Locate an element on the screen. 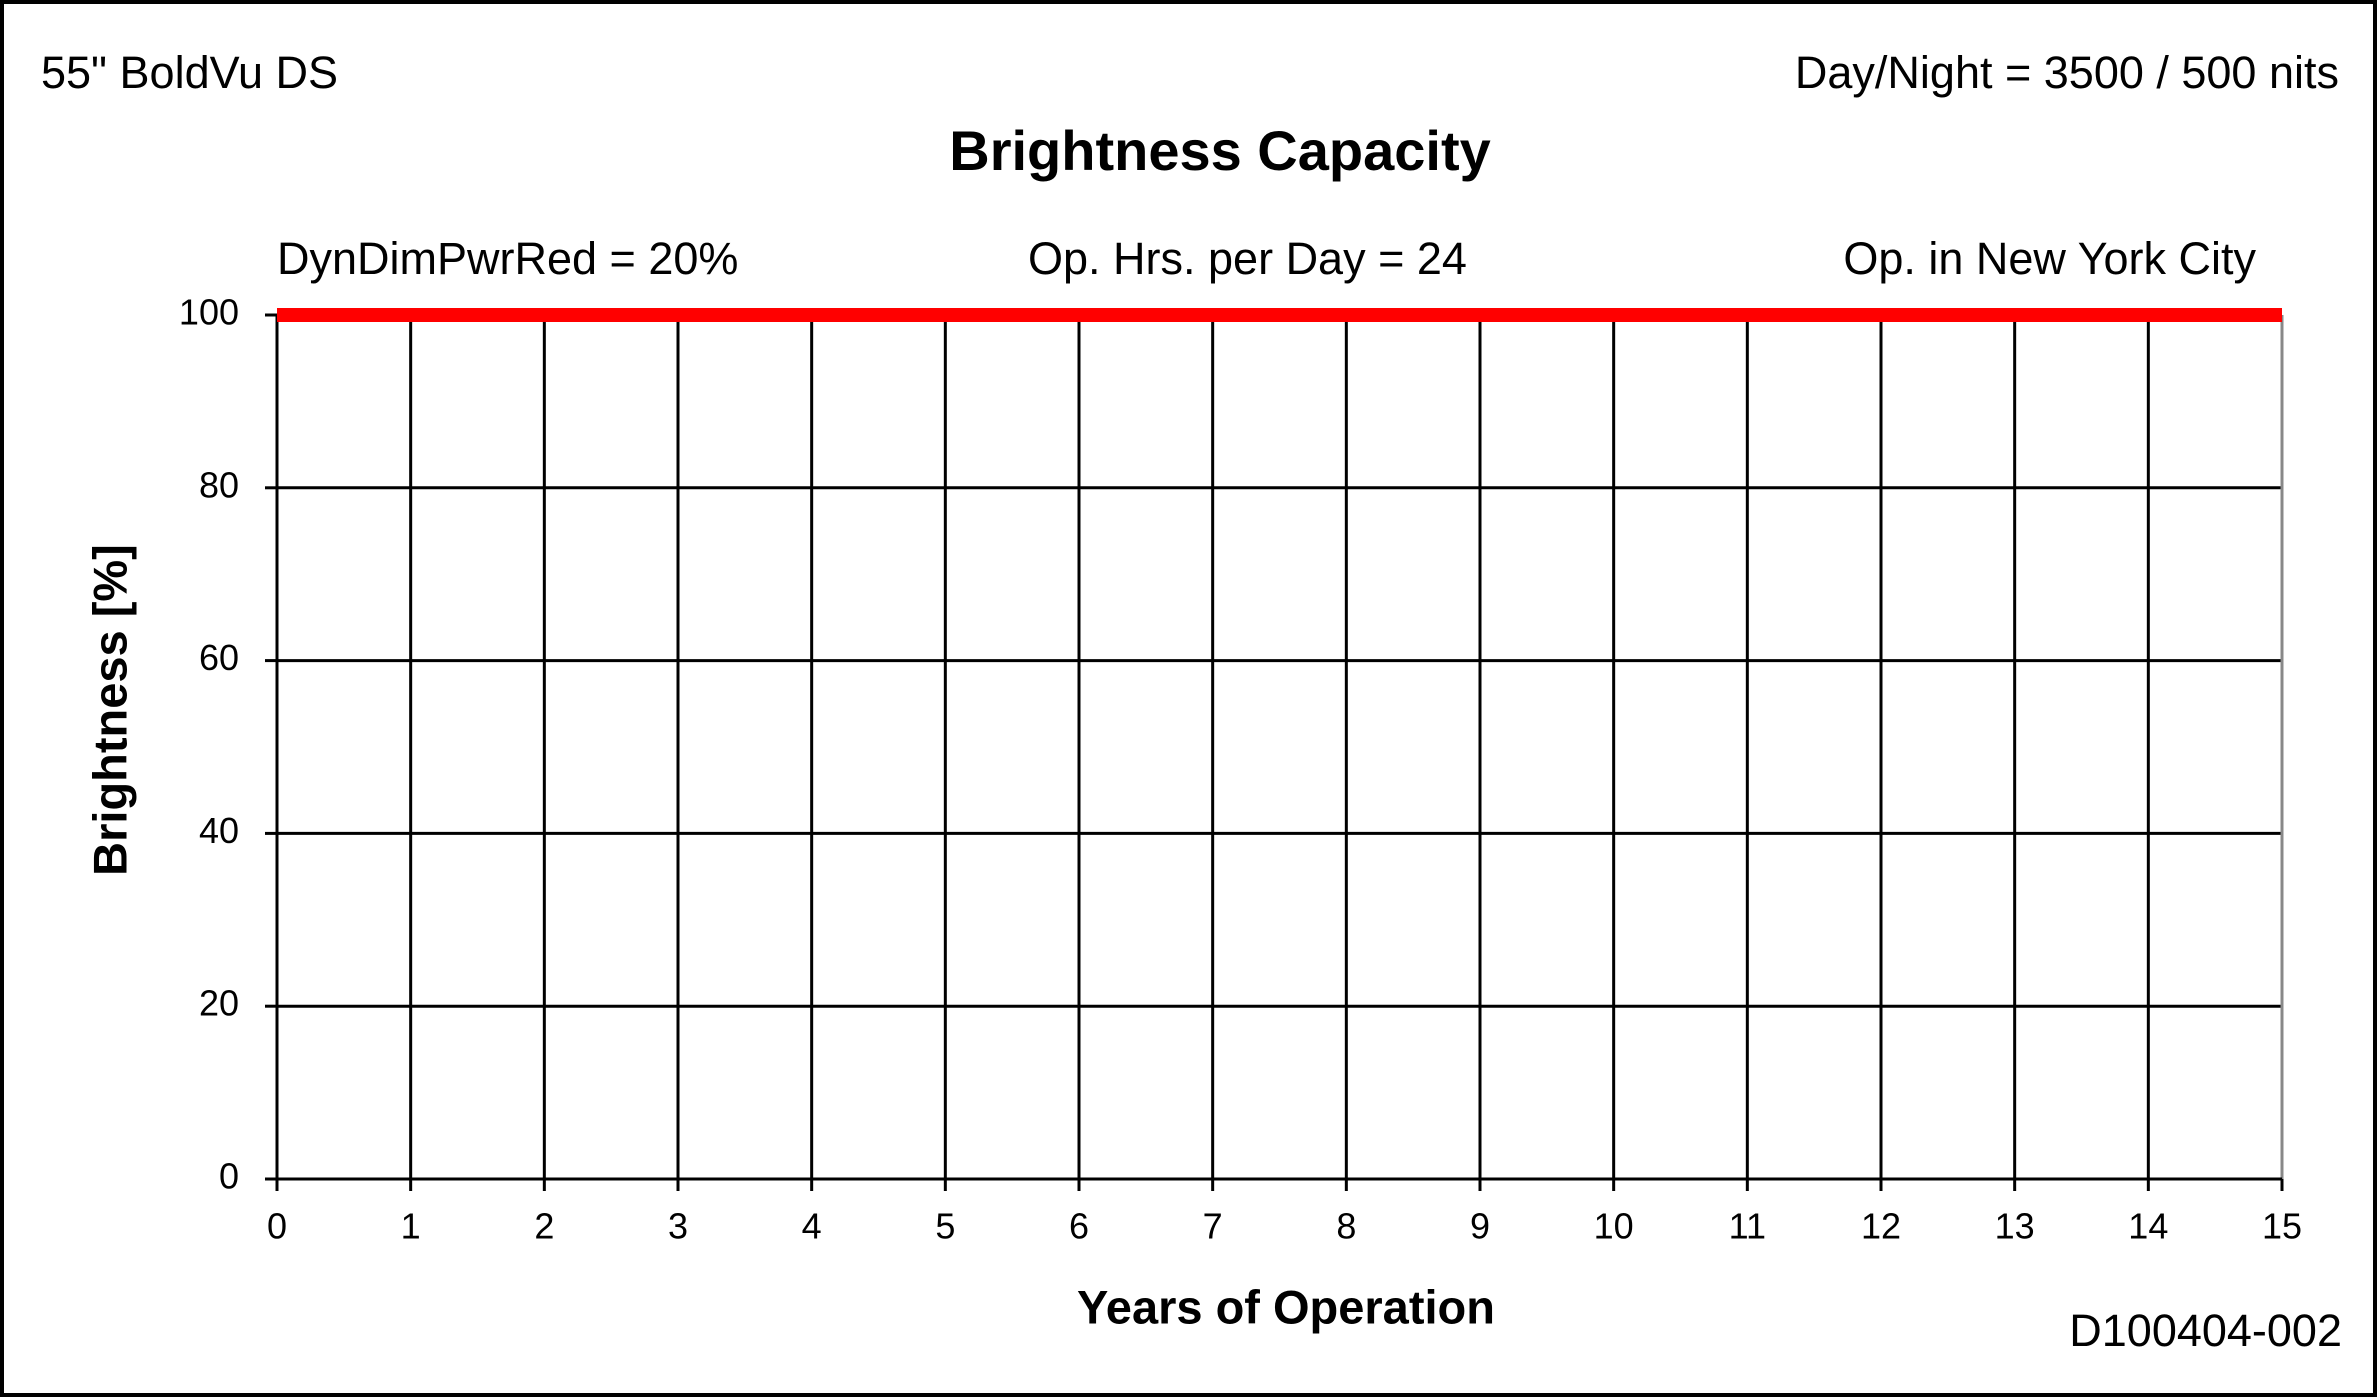 This screenshot has height=1397, width=2377. x-tick-label: 9 is located at coordinates (1480, 1226).